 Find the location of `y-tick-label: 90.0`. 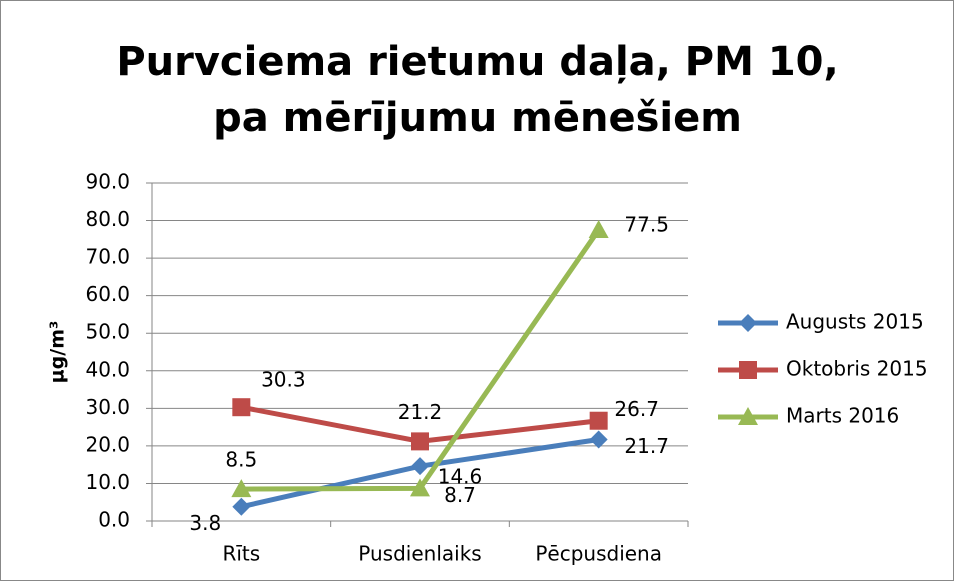

y-tick-label: 90.0 is located at coordinates (107, 182).